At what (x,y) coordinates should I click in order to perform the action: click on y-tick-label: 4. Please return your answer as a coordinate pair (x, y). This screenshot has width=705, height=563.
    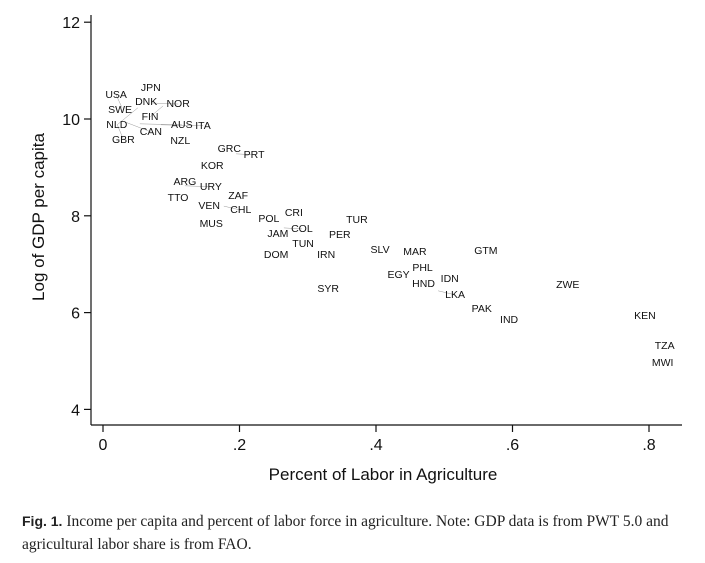
    Looking at the image, I should click on (75, 410).